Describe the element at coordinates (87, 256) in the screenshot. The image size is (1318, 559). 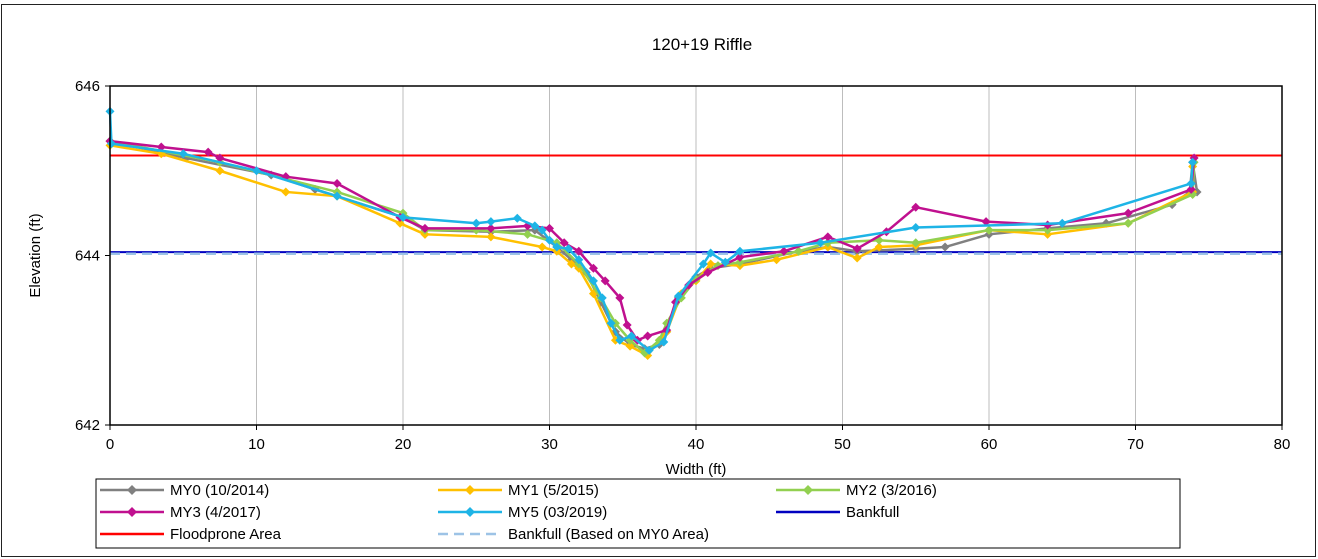
I see `y-tick-label: 644` at that location.